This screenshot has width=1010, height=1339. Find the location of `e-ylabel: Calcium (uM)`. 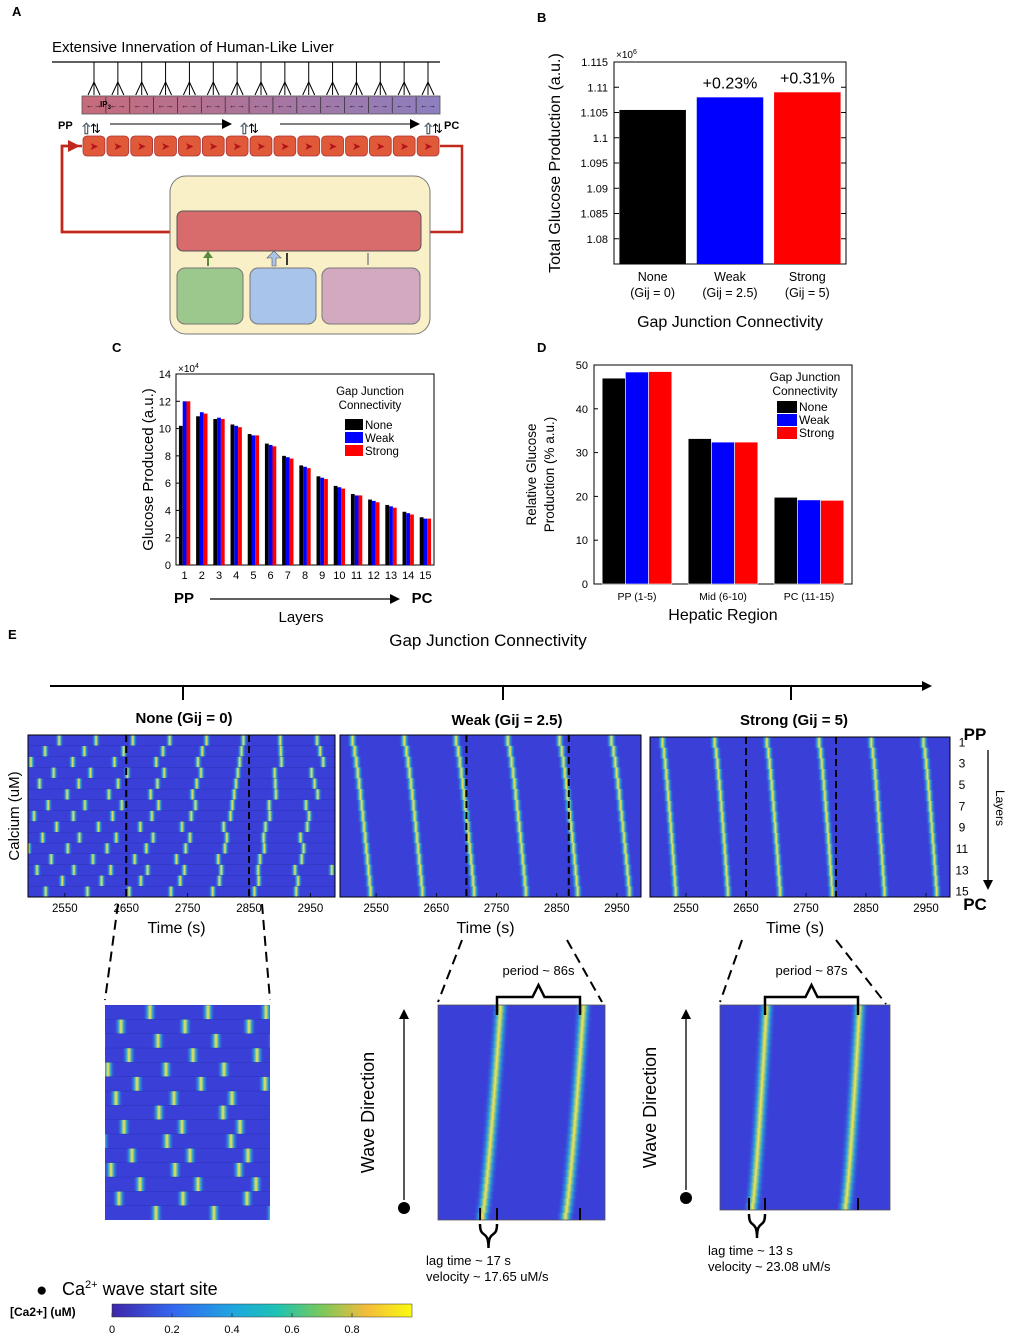

e-ylabel: Calcium (uM) is located at coordinates (14, 815).